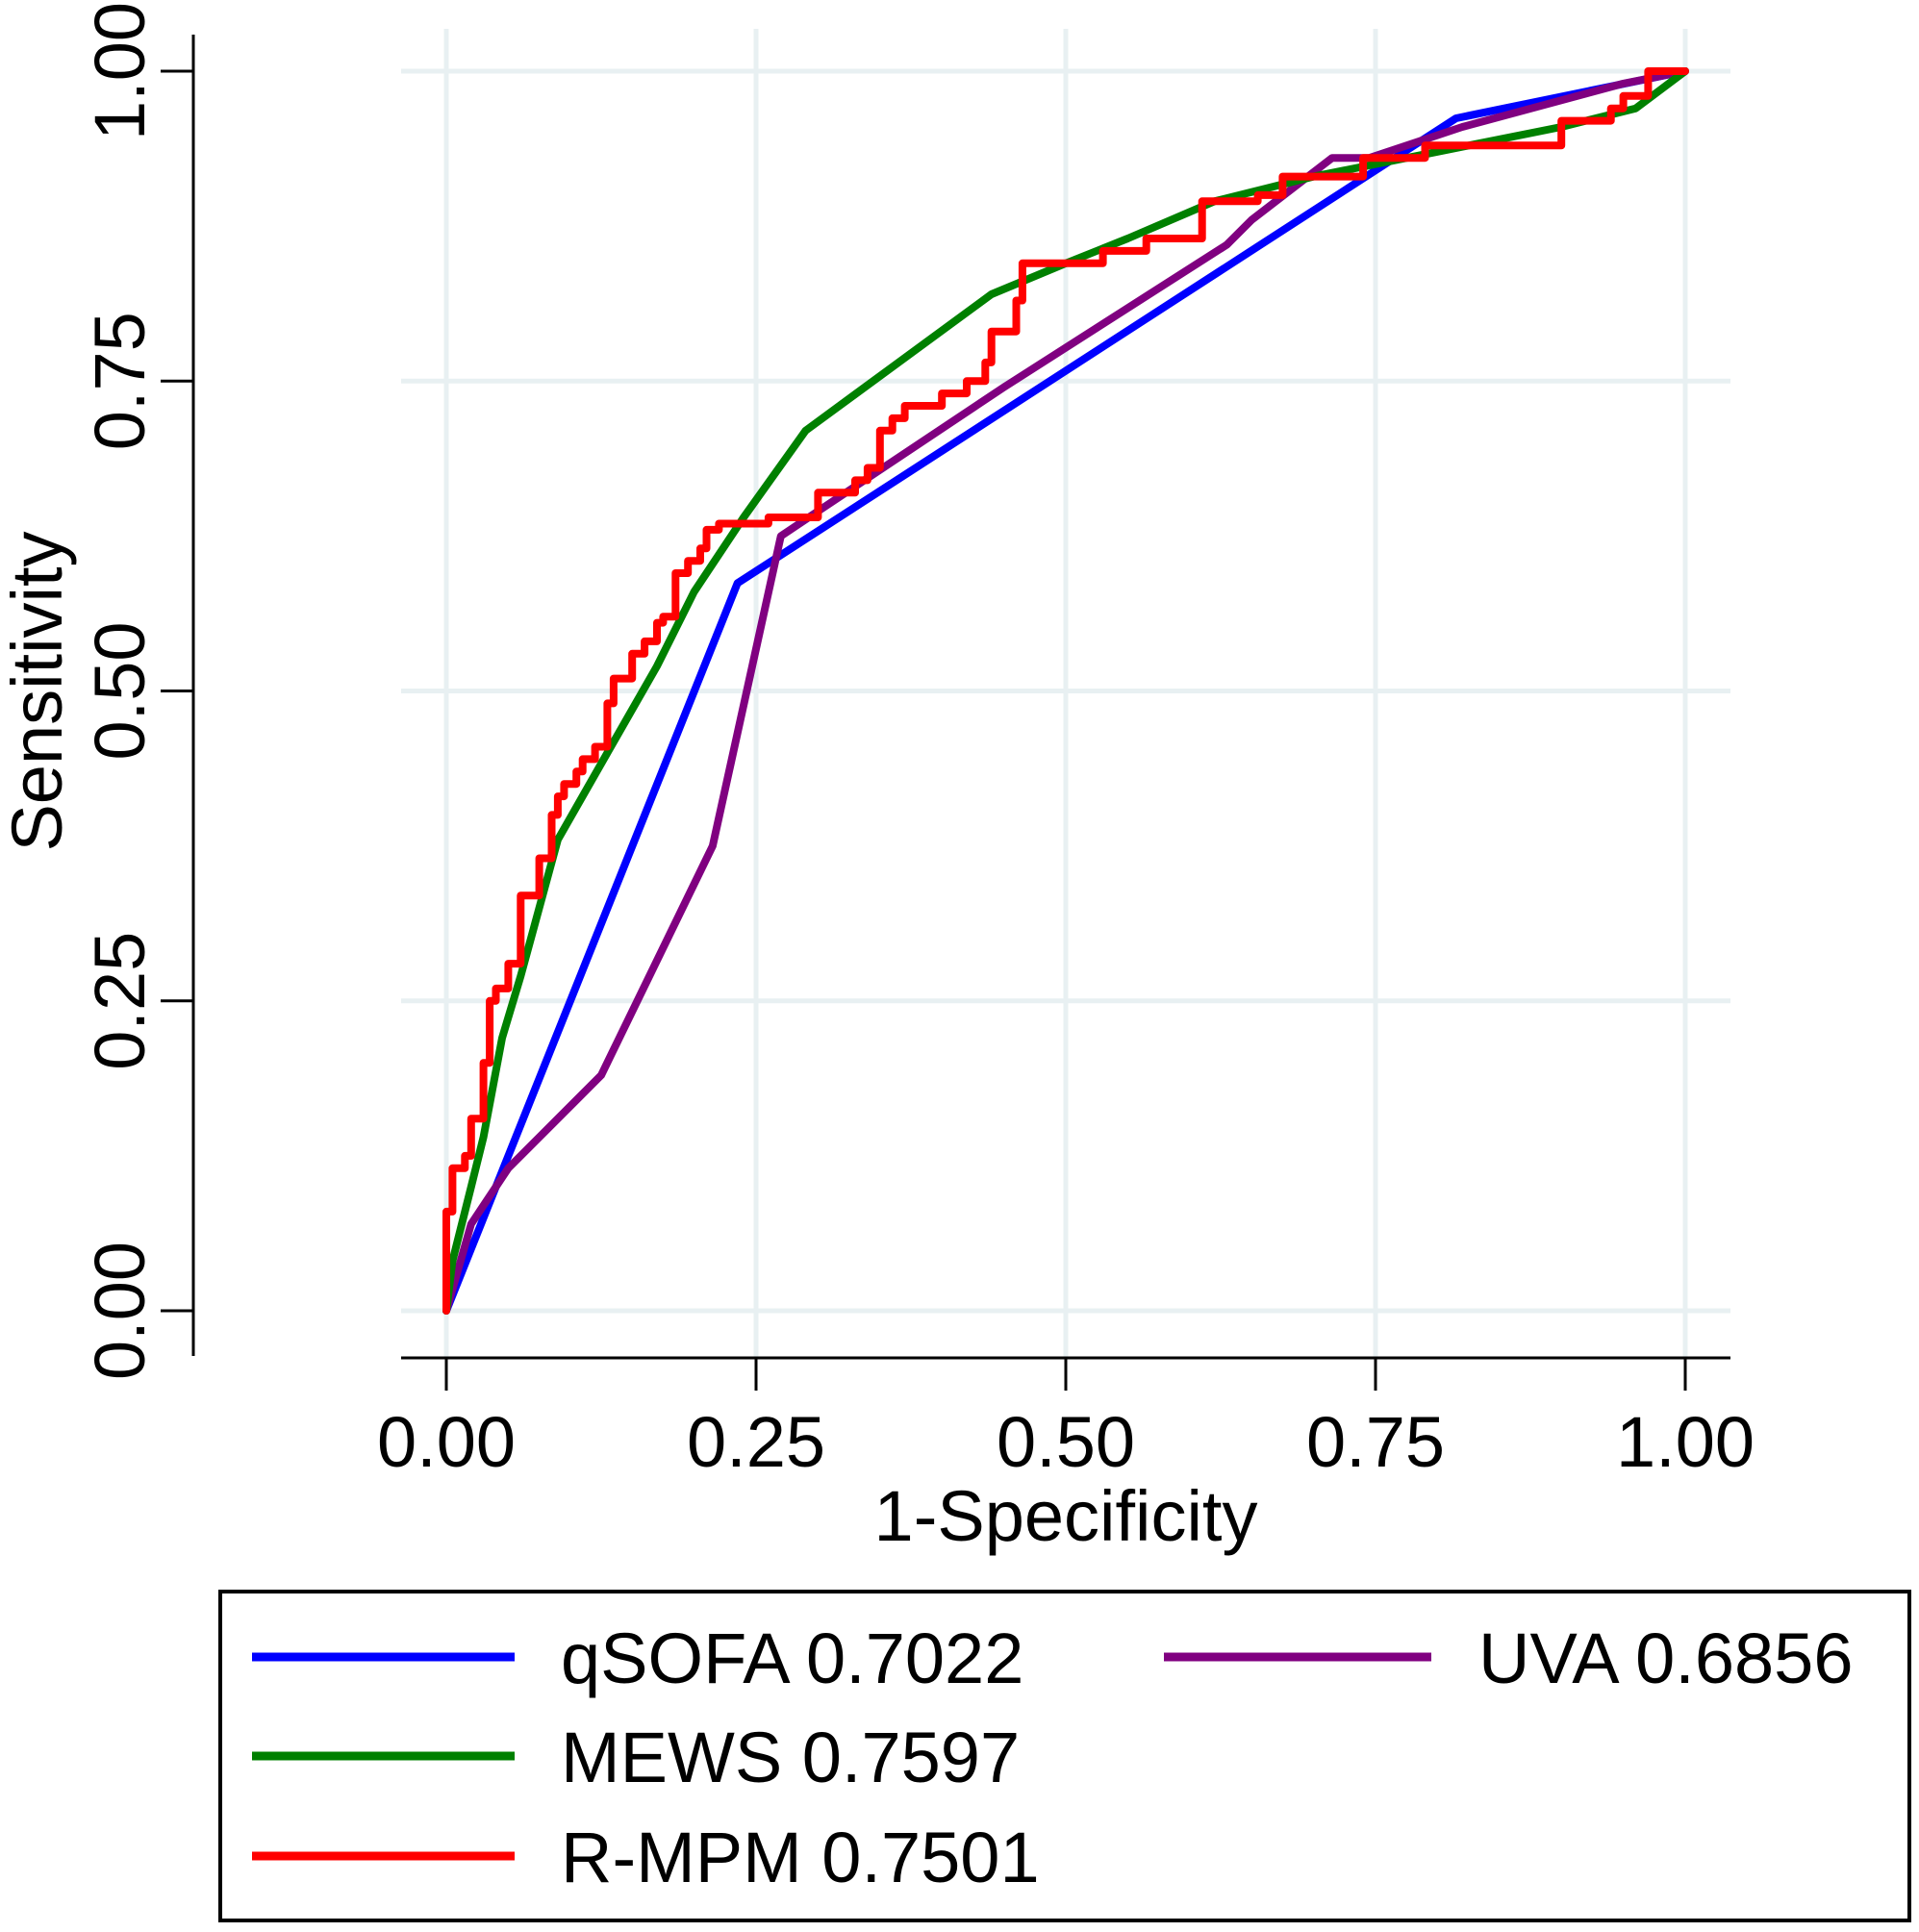 The height and width of the screenshot is (1932, 1919). Describe the element at coordinates (791, 1757) in the screenshot. I see `legend-label-mews: MEWS 0.7597` at that location.